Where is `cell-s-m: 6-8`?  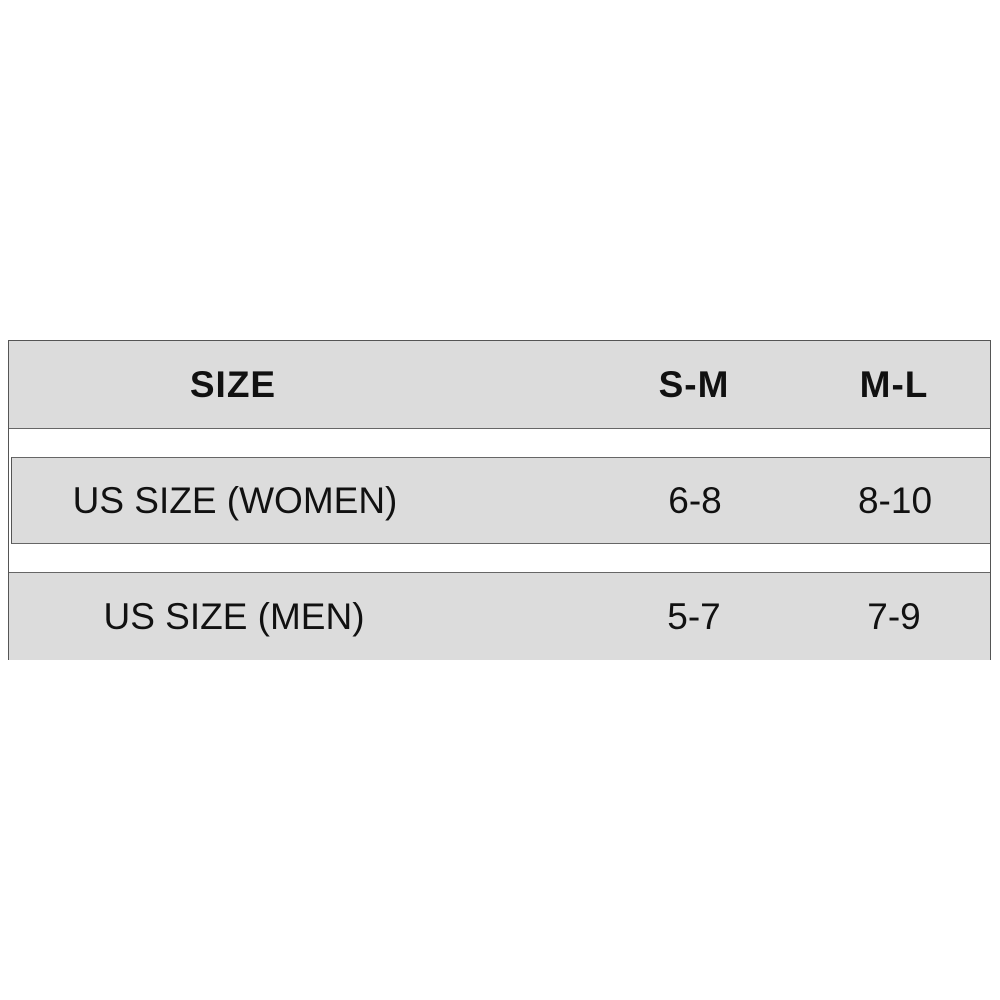 cell-s-m: 6-8 is located at coordinates (695, 500).